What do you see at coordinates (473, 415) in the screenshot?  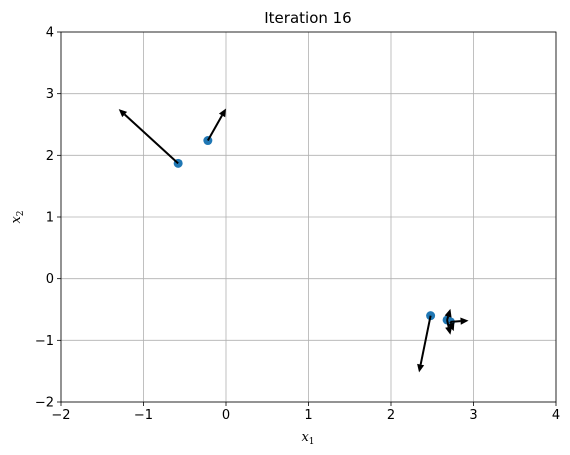 I see `x-tick-label: 3` at bounding box center [473, 415].